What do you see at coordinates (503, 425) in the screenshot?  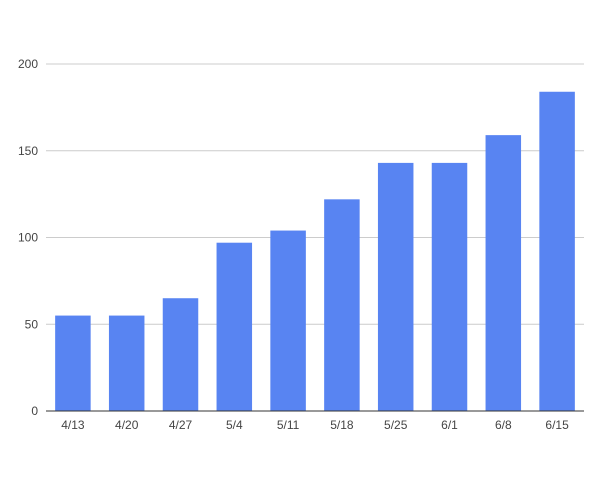 I see `x-tick-label: 6/8` at bounding box center [503, 425].